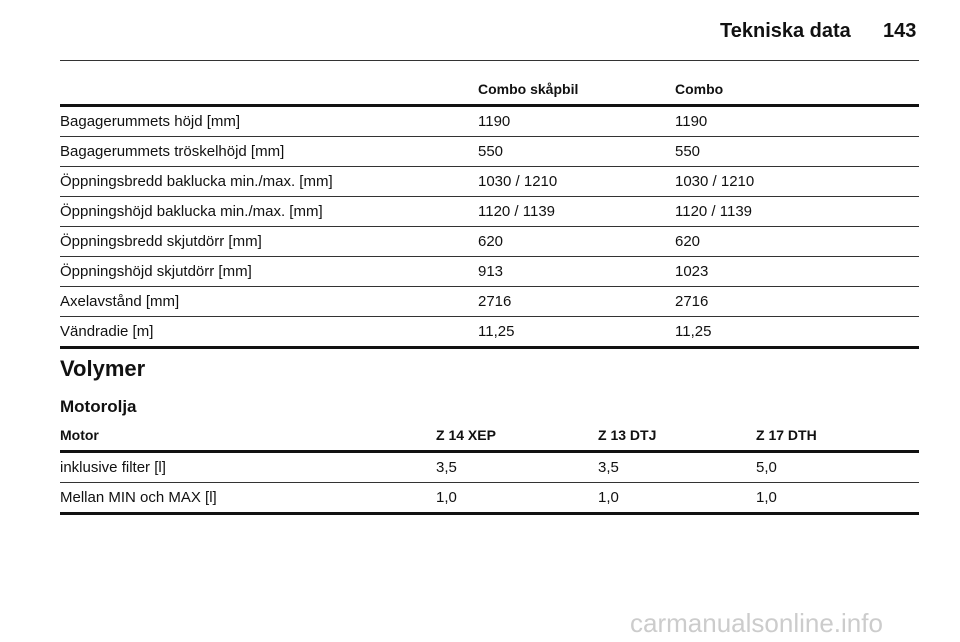 The image size is (960, 642). Describe the element at coordinates (797, 90) in the screenshot. I see `column-header: Combo` at that location.